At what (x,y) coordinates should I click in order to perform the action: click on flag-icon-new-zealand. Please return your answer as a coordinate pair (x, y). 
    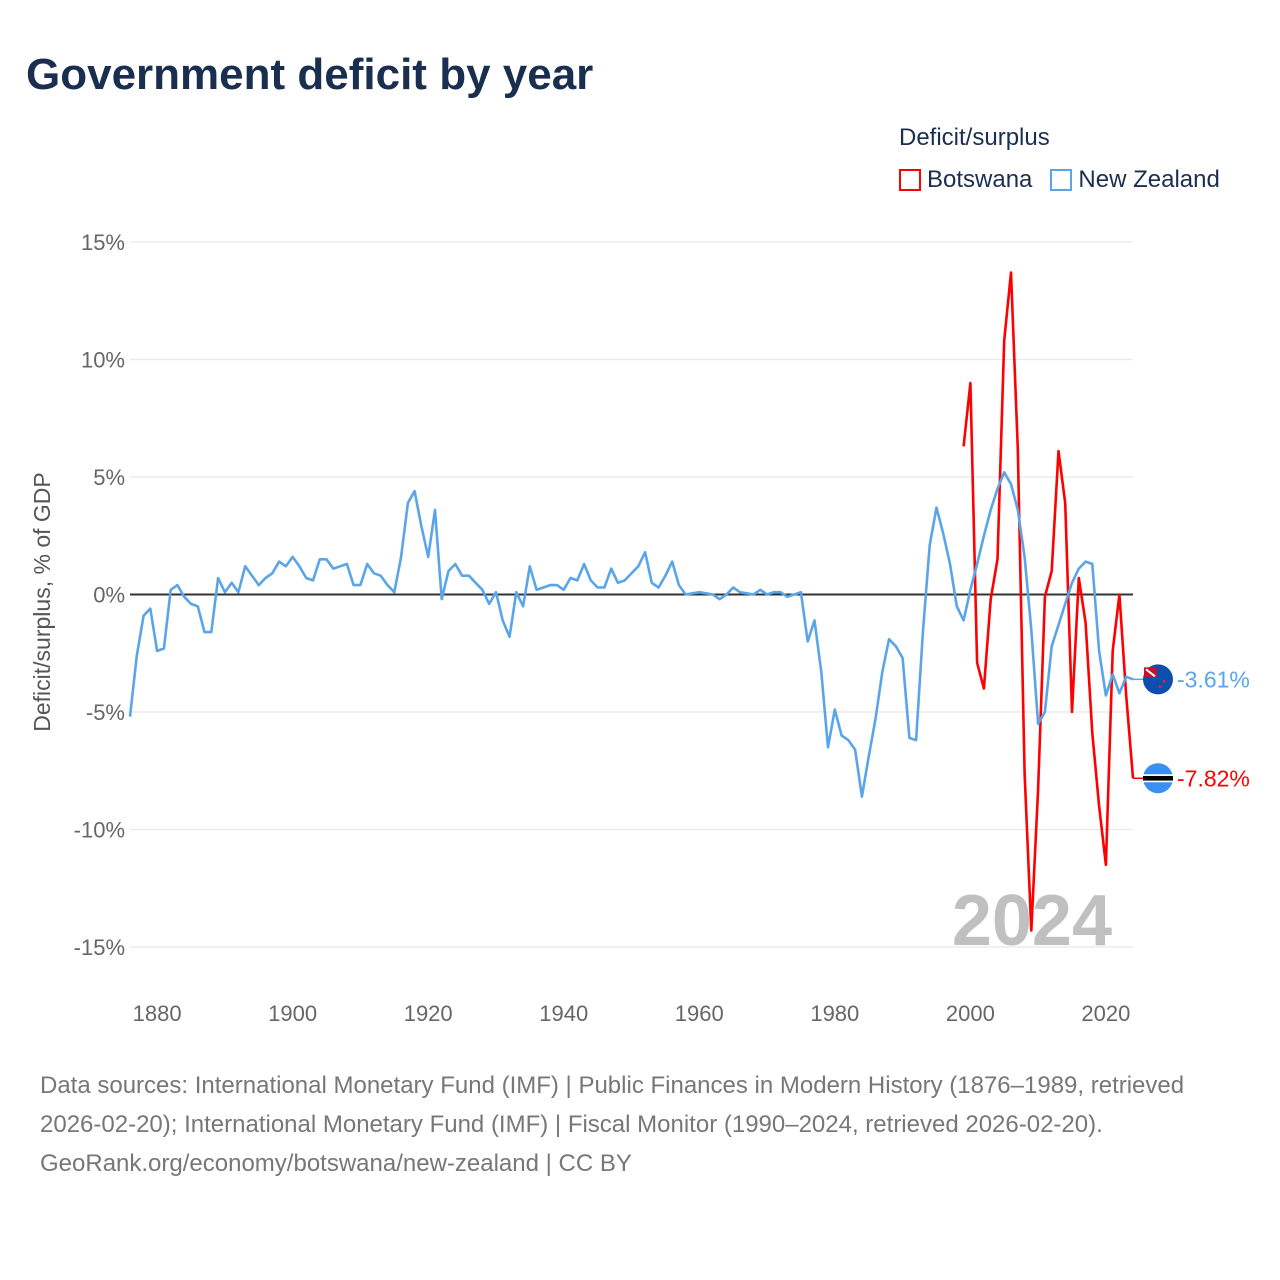
    Looking at the image, I should click on (1158, 679).